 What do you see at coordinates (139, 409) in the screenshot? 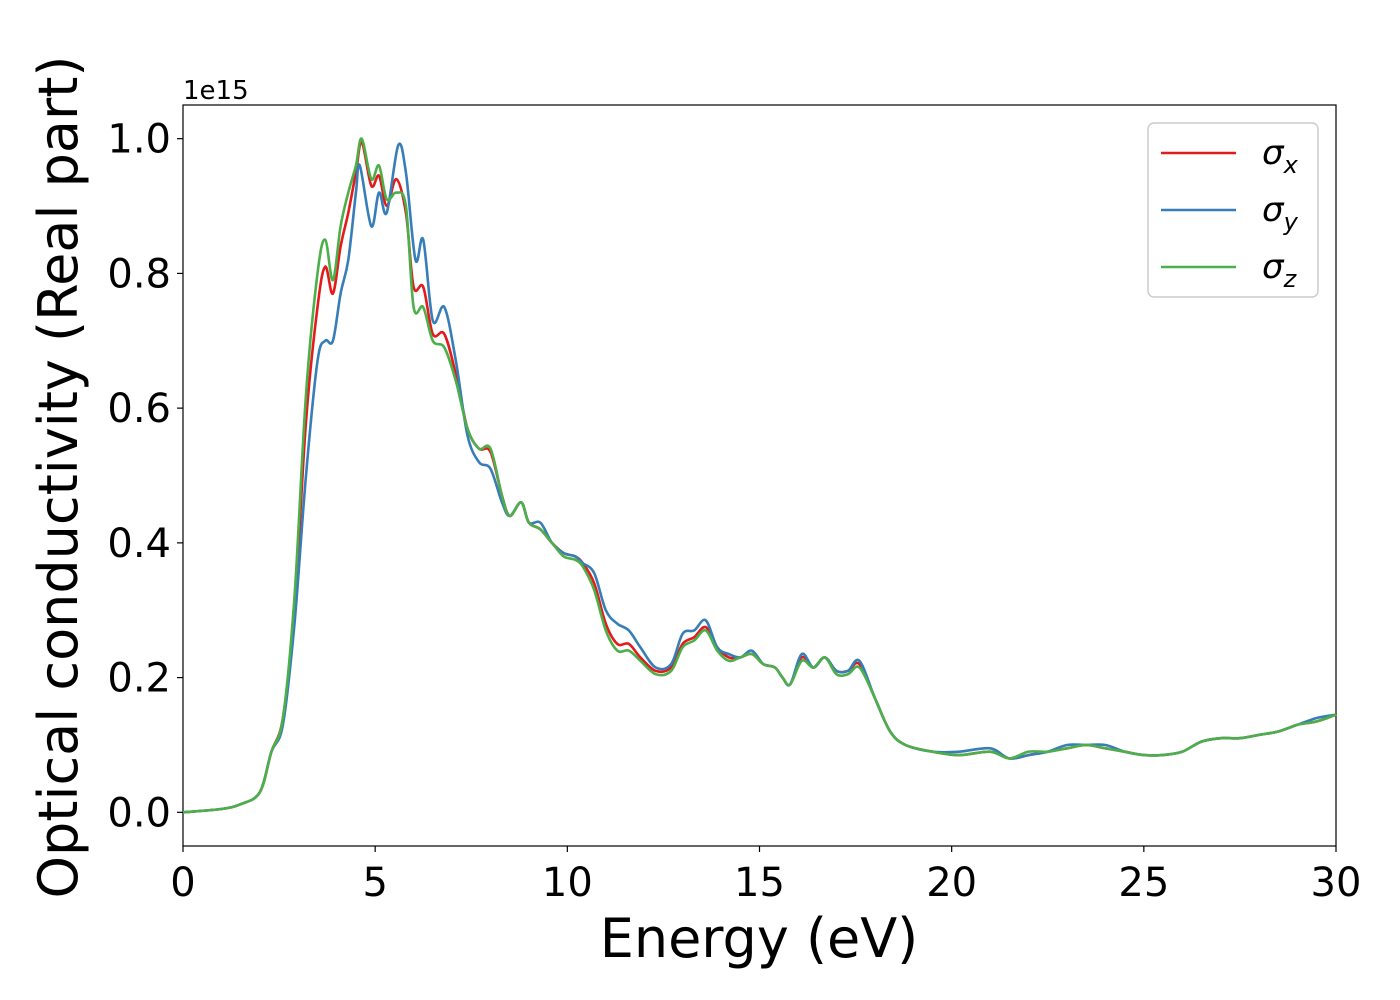
I see `y-tick-label: 0.6` at bounding box center [139, 409].